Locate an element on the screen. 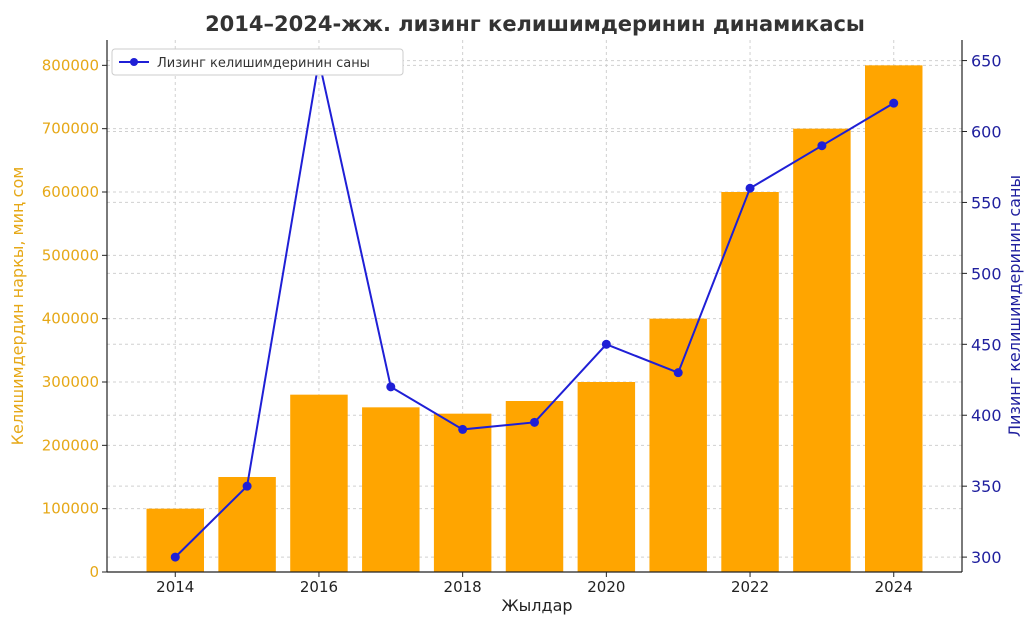 The width and height of the screenshot is (1025, 617). x-tick-label: 2020 is located at coordinates (606, 587).